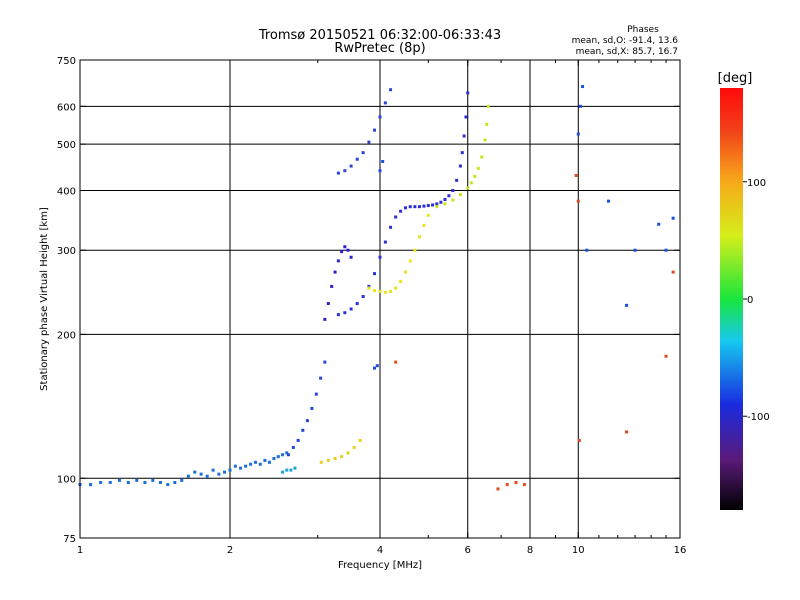 The image size is (800, 600). Describe the element at coordinates (578, 550) in the screenshot. I see `x-tick-label: 10` at that location.